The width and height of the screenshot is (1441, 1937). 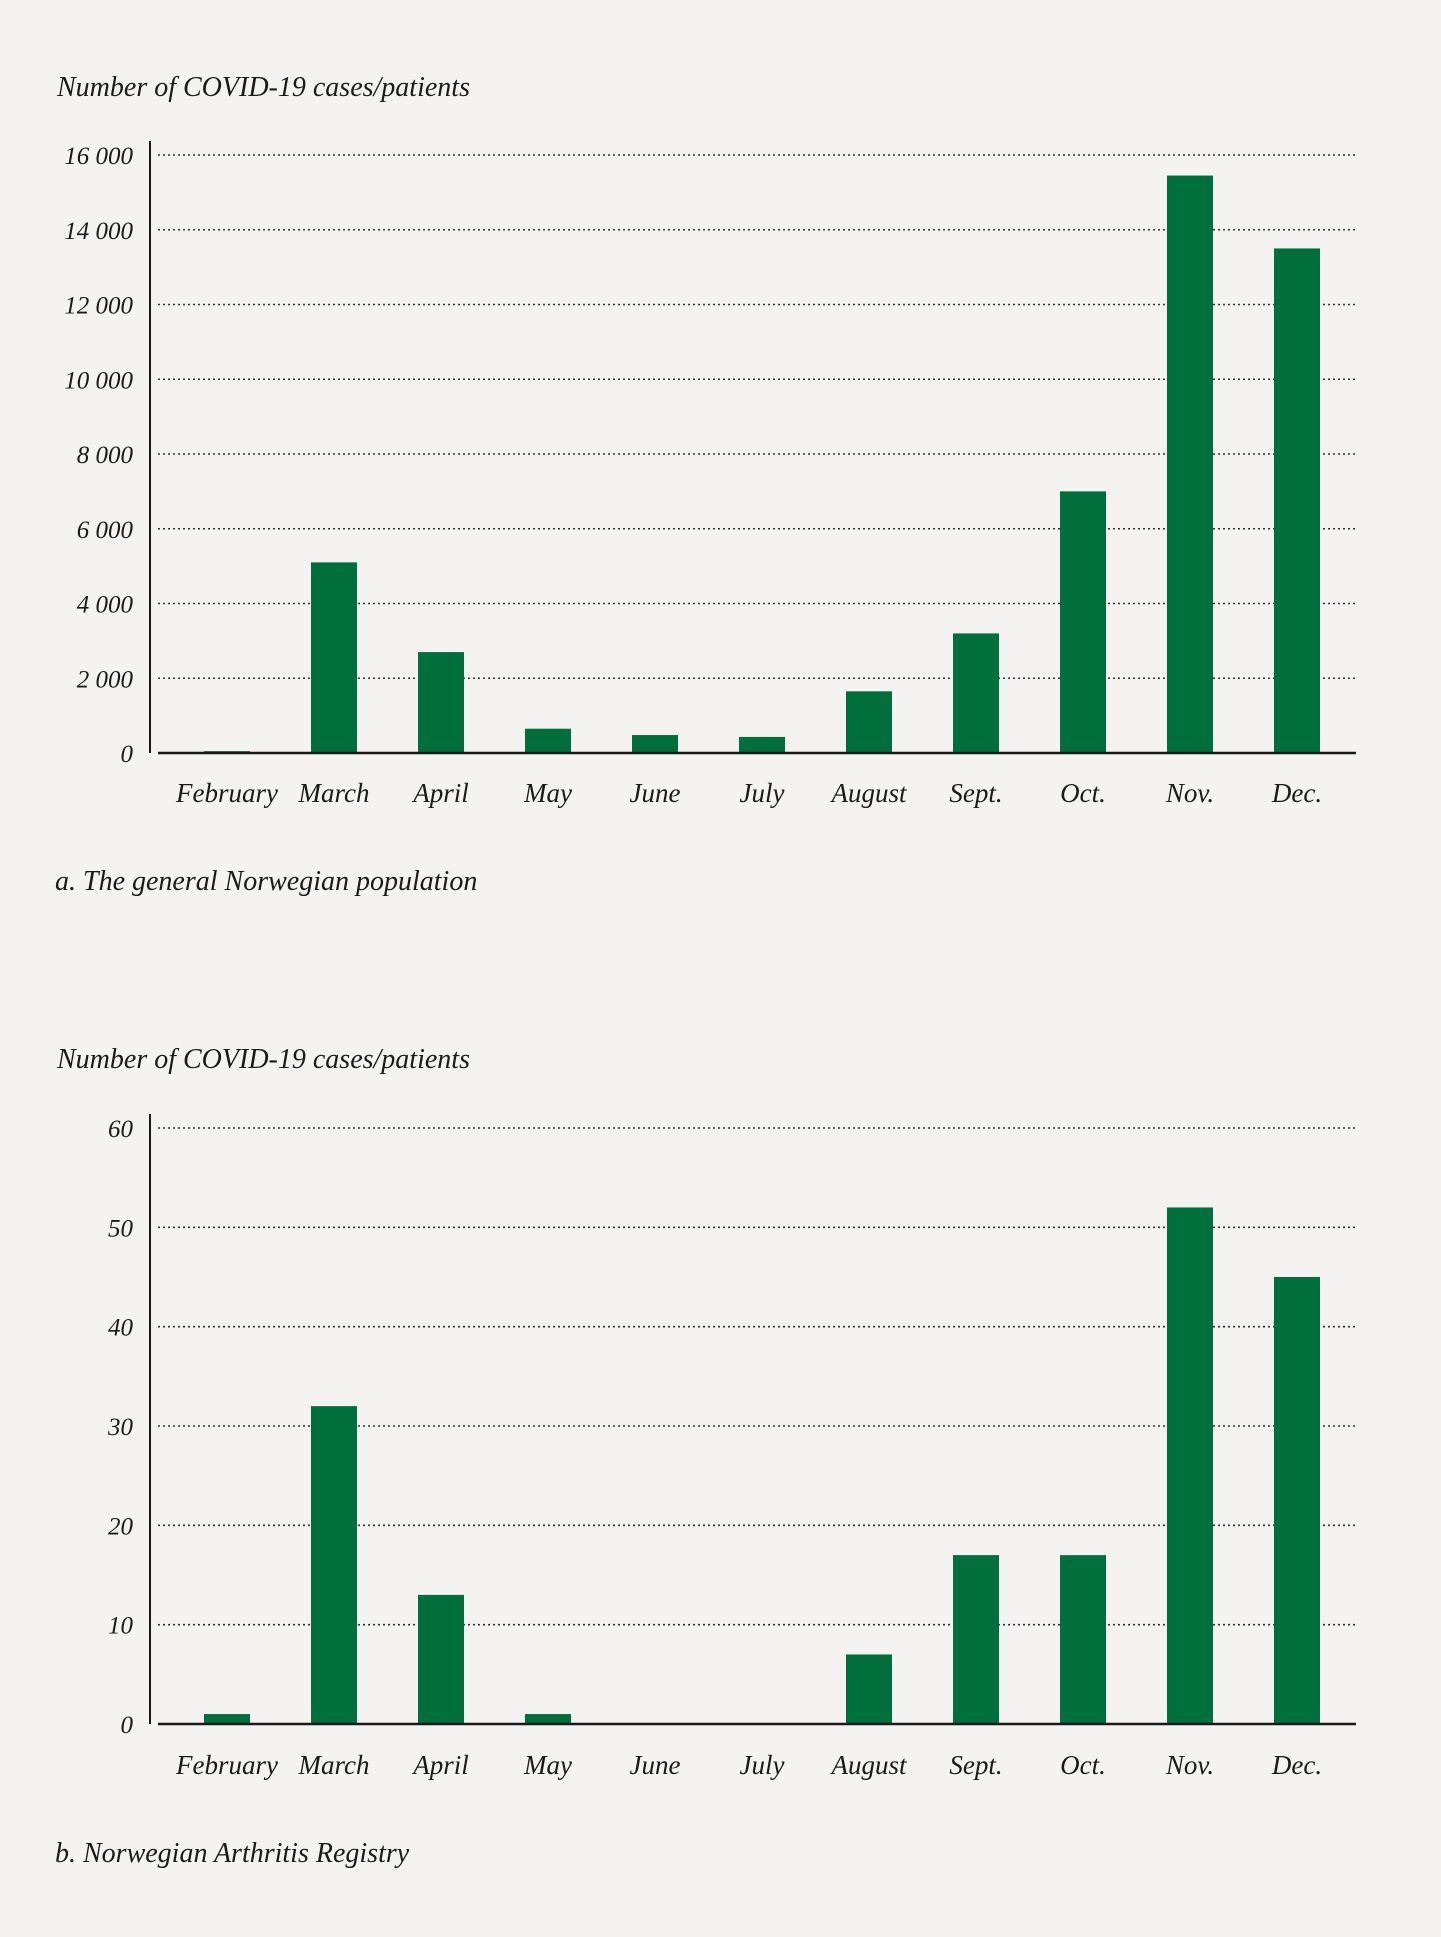 What do you see at coordinates (232, 1853) in the screenshot?
I see `chart-b-caption: b. Norwegian Arthritis Registry` at bounding box center [232, 1853].